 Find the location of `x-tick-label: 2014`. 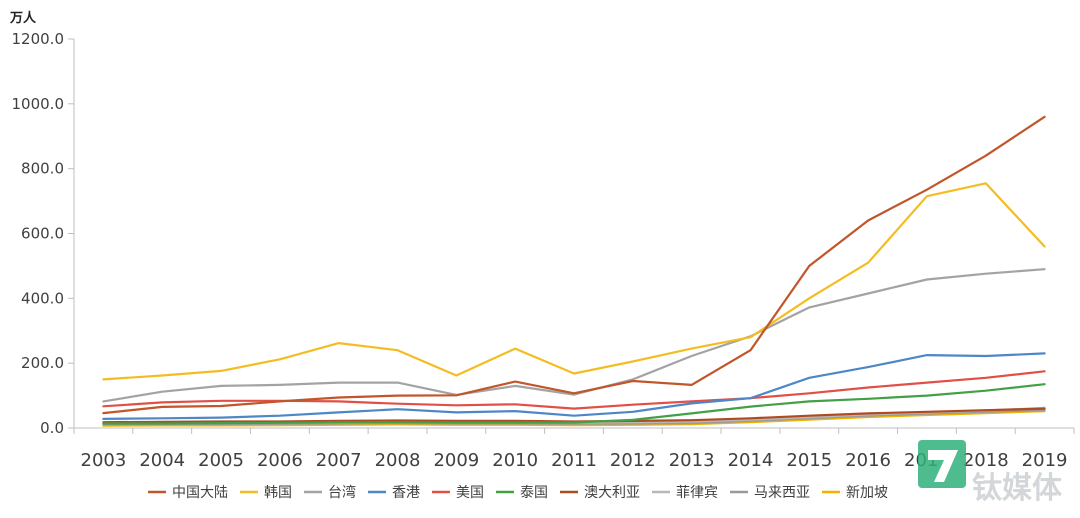

x-tick-label: 2014 is located at coordinates (751, 460).